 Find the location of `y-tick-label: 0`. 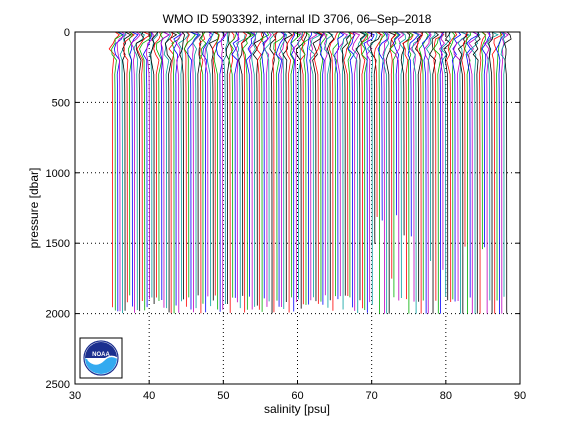

y-tick-label: 0 is located at coordinates (67, 33).